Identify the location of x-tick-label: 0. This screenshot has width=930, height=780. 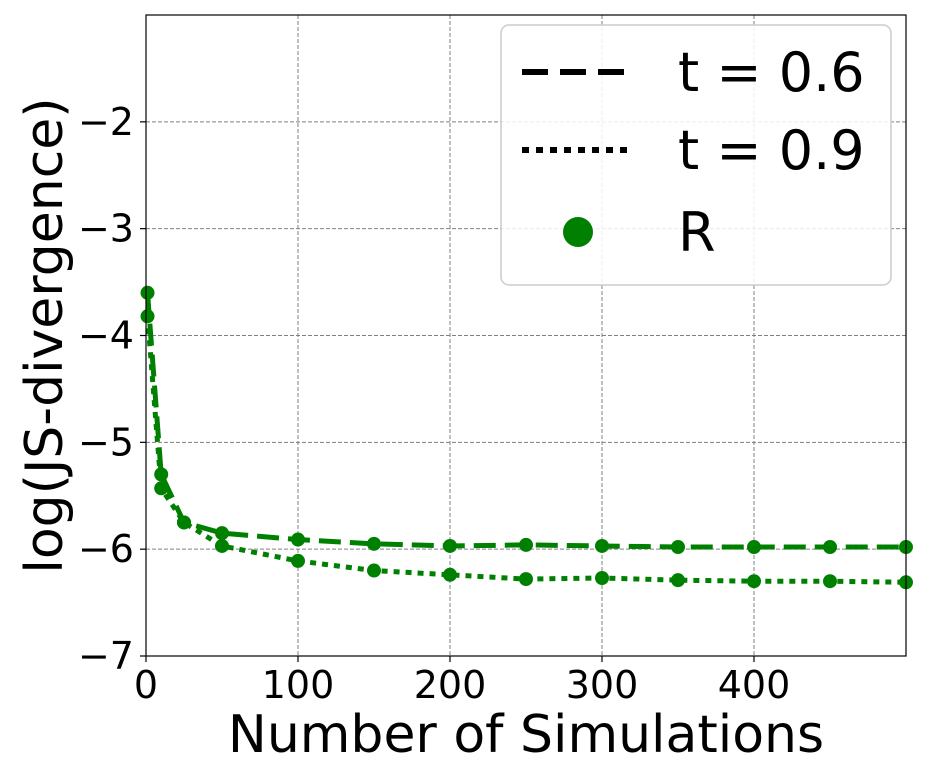
(146, 685).